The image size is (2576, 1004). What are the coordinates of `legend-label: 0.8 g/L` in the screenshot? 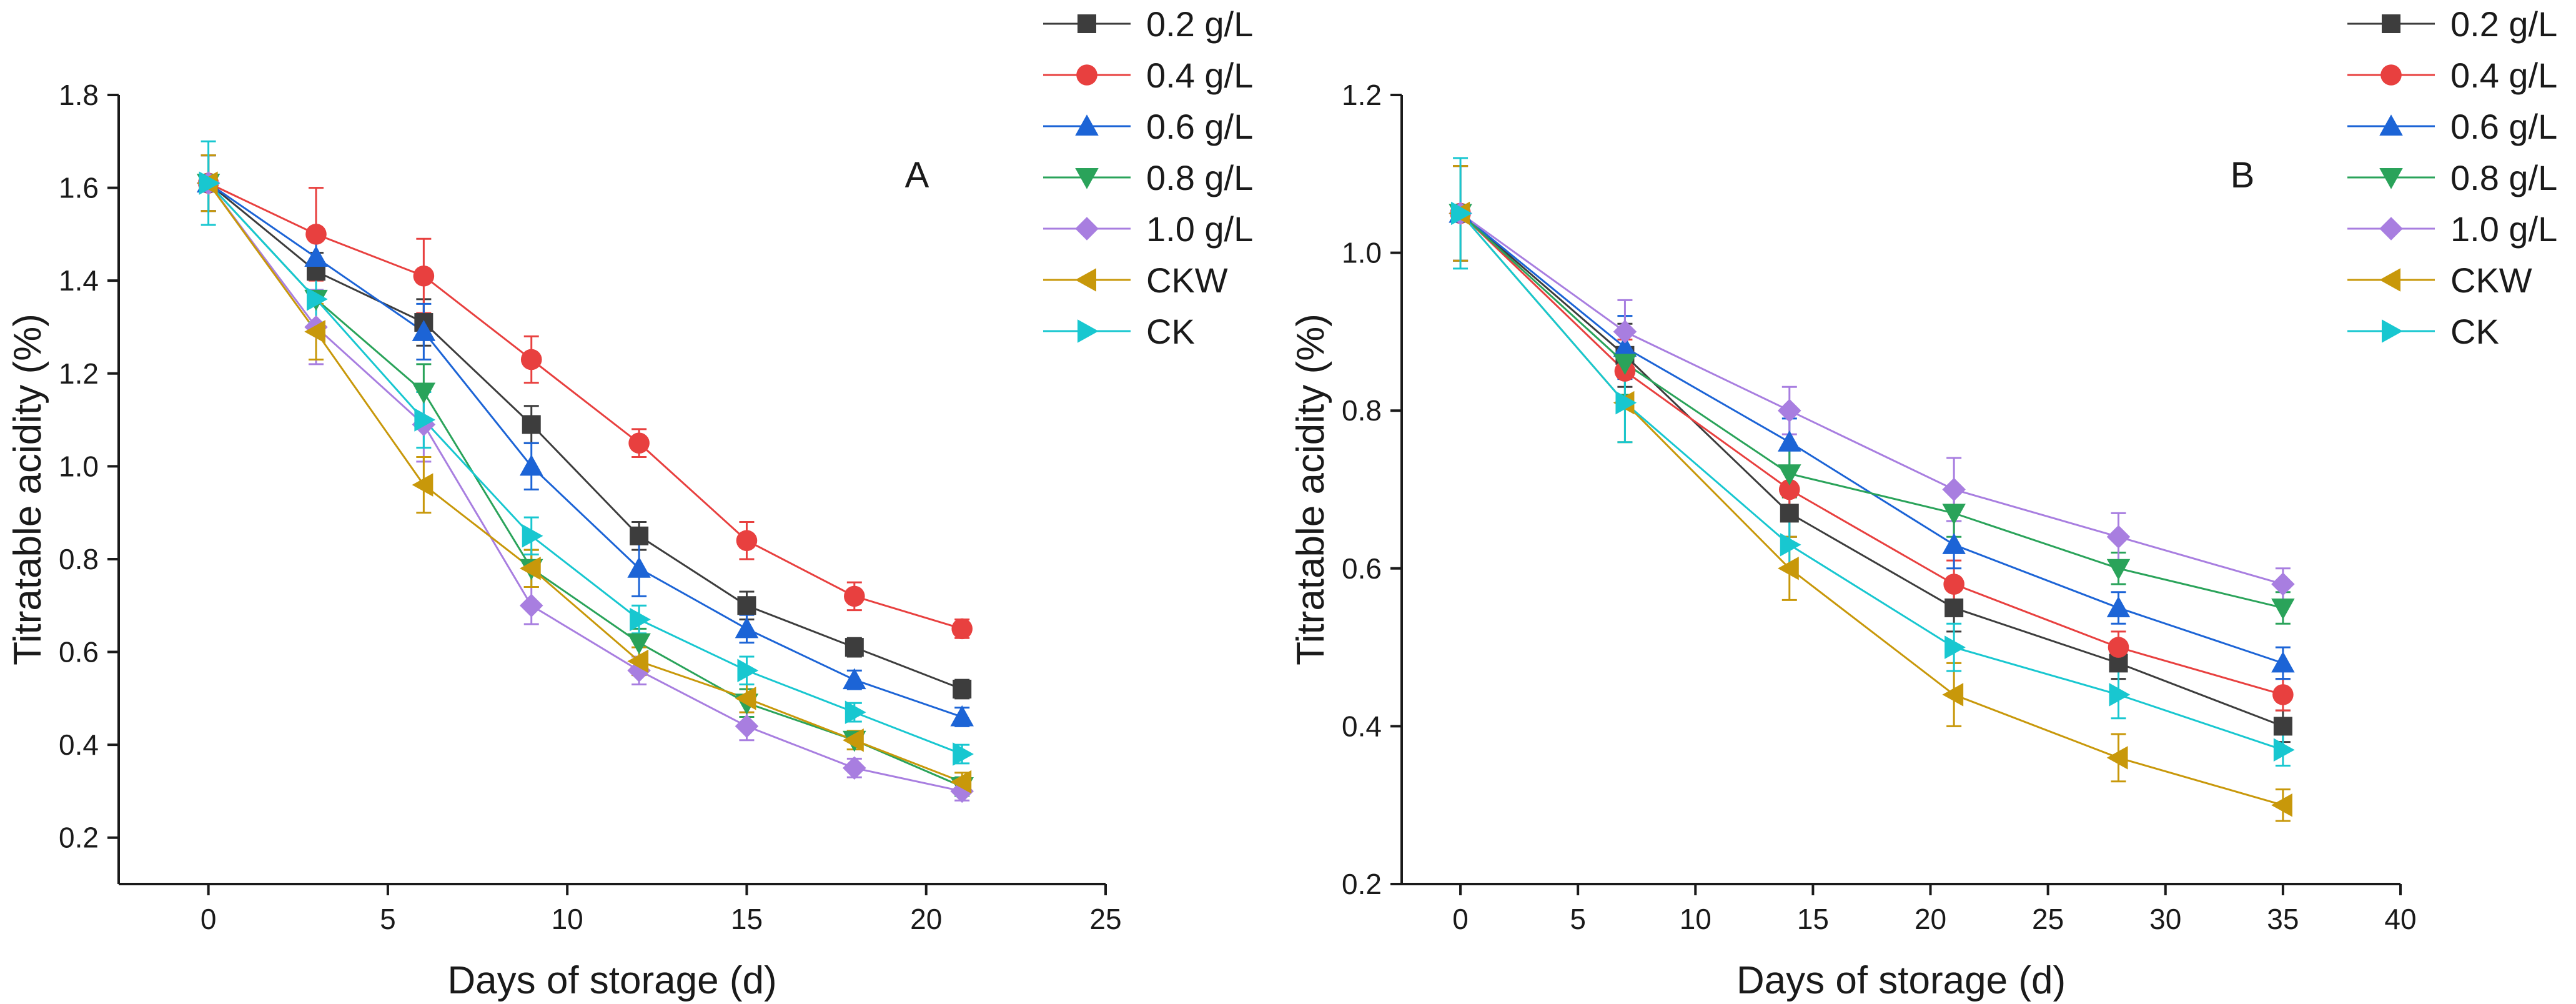 It's located at (1199, 177).